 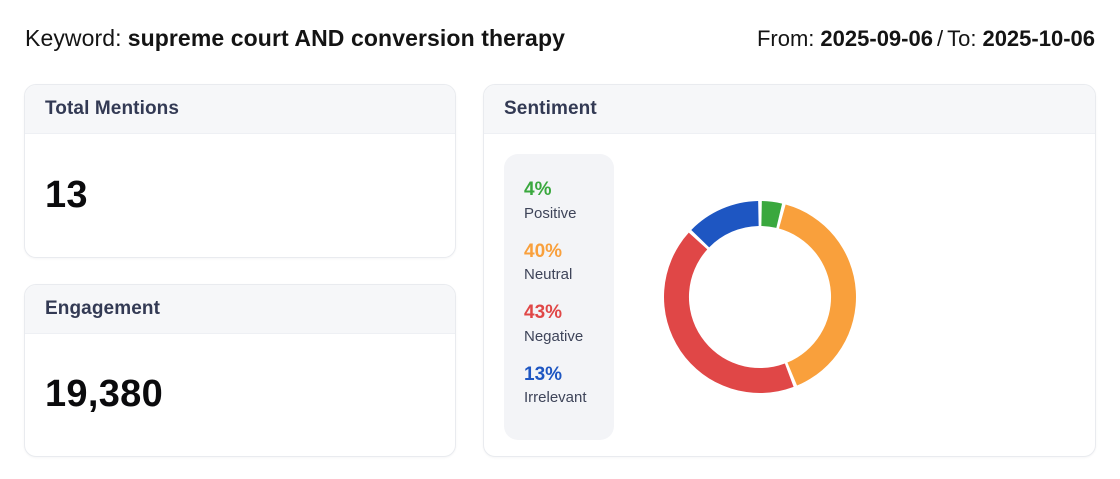 What do you see at coordinates (543, 374) in the screenshot?
I see `legend-percent: 13%` at bounding box center [543, 374].